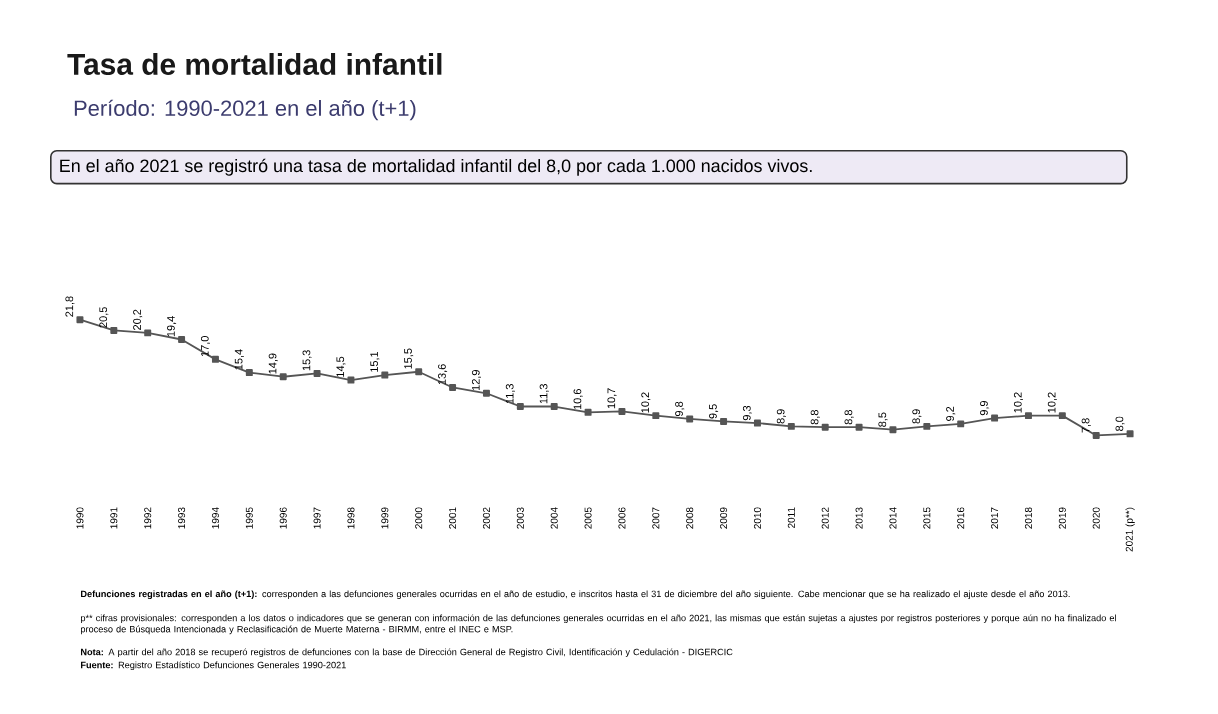 This screenshot has width=1218, height=714. Describe the element at coordinates (436, 167) in the screenshot. I see `text: En el año 2021 se registró una tasa de mortalidad infantil del 8,0 por cada 1.000 nacidos vivos.` at that location.